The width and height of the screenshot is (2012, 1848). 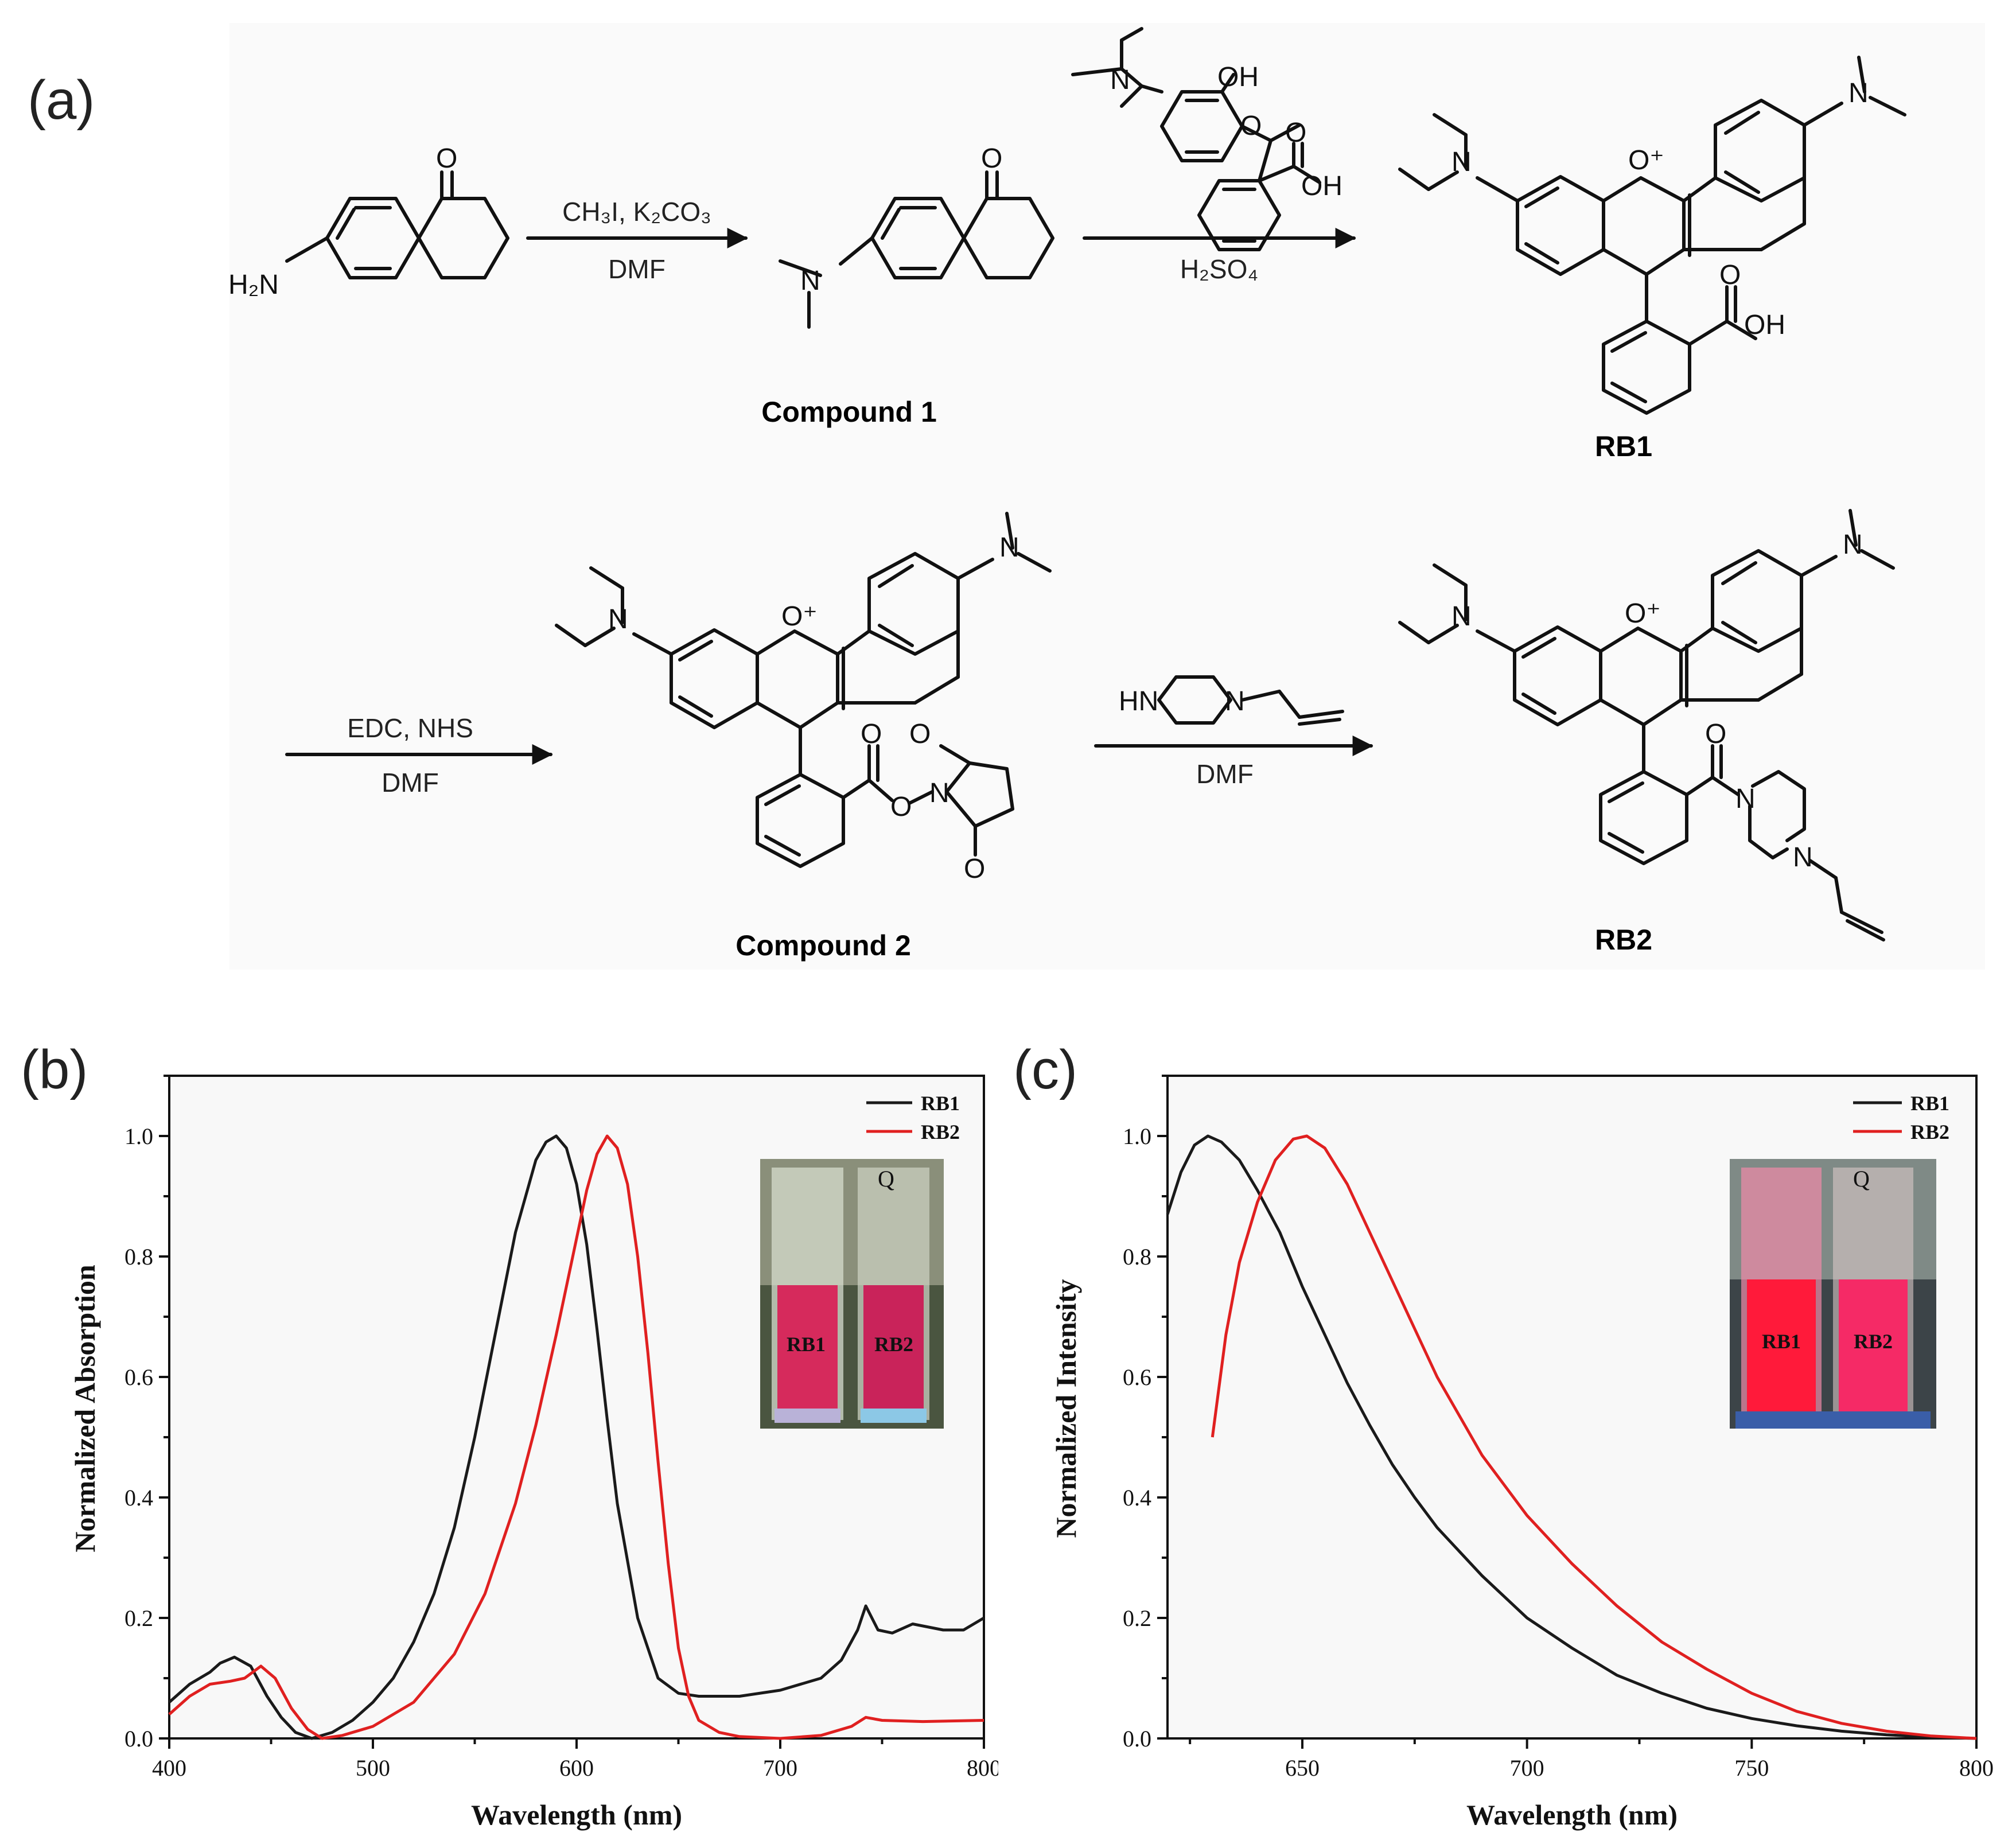 What do you see at coordinates (1066, 1408) in the screenshot?
I see `y-axis-title: Normalized Intensity` at bounding box center [1066, 1408].